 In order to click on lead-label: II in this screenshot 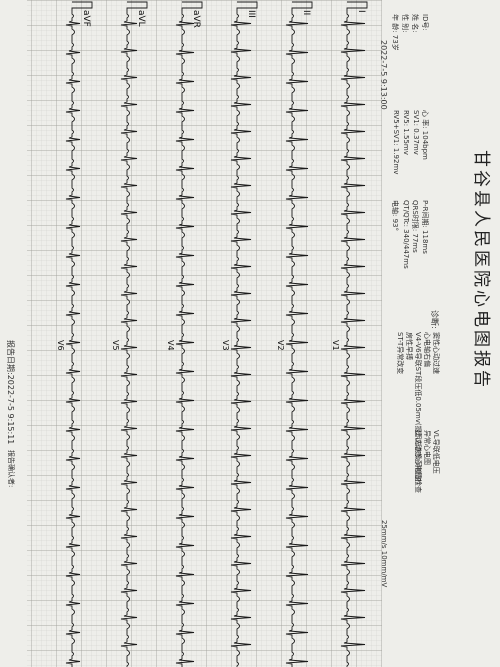, I will do `click(306, 12)`.